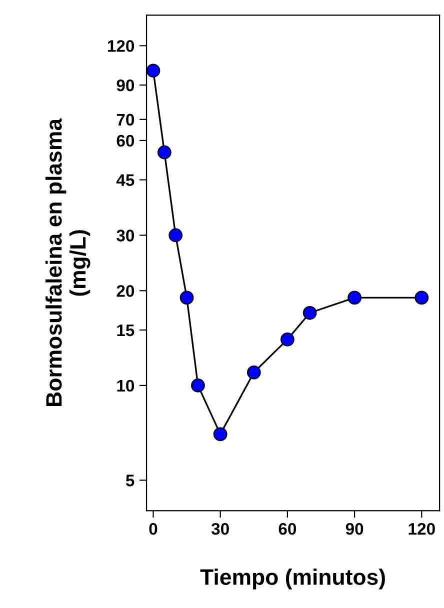 The image size is (444, 608). Describe the element at coordinates (125, 291) in the screenshot. I see `y-tick-label: 20` at that location.